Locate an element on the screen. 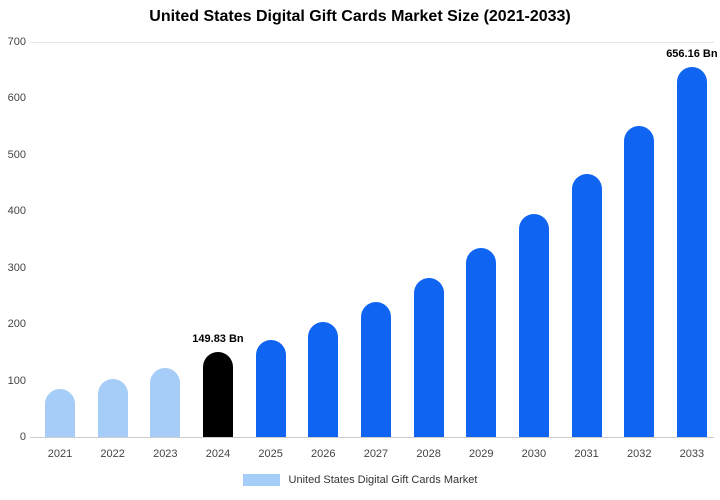  x-axis-label: 2031 is located at coordinates (586, 454).